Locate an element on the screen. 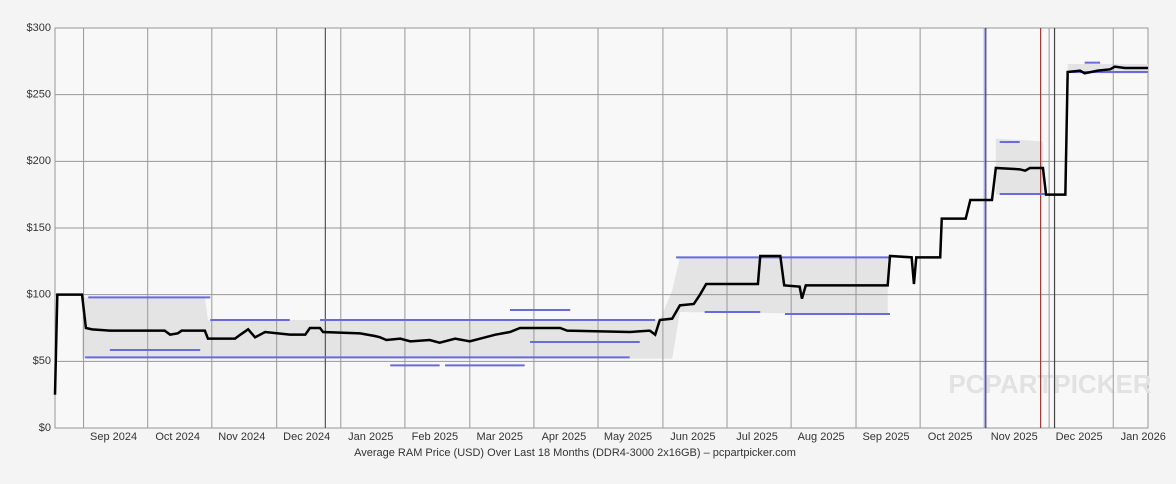 The image size is (1176, 484). x-tick-label: Sep 2025 is located at coordinates (885, 437).